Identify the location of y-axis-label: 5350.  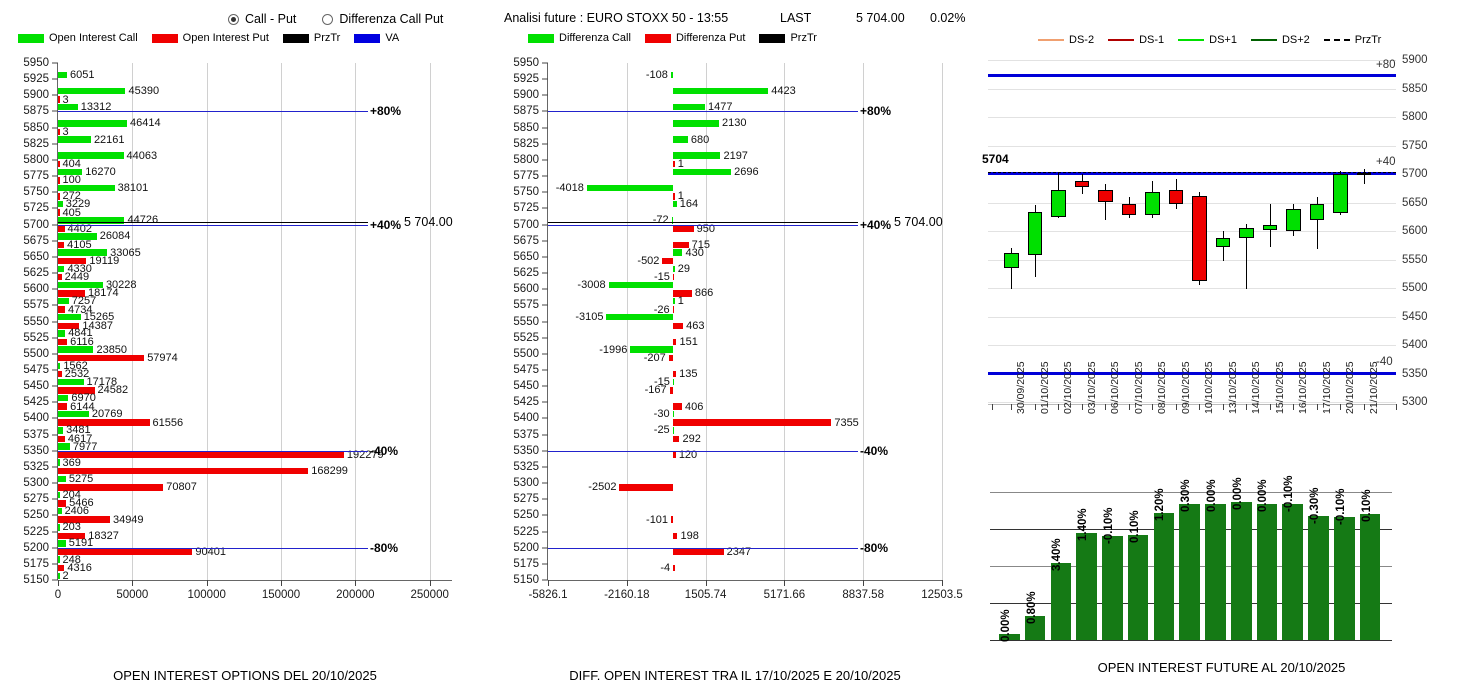
(526, 450).